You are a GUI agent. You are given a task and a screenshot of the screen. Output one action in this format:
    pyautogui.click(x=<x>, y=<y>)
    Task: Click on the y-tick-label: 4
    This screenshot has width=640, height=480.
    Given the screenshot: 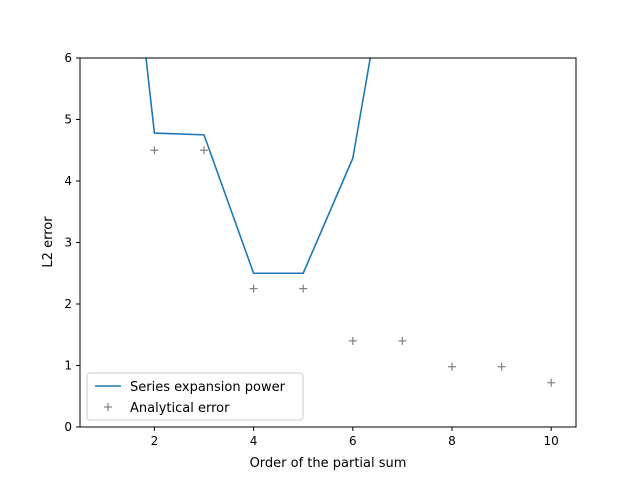 What is the action you would take?
    pyautogui.click(x=68, y=181)
    